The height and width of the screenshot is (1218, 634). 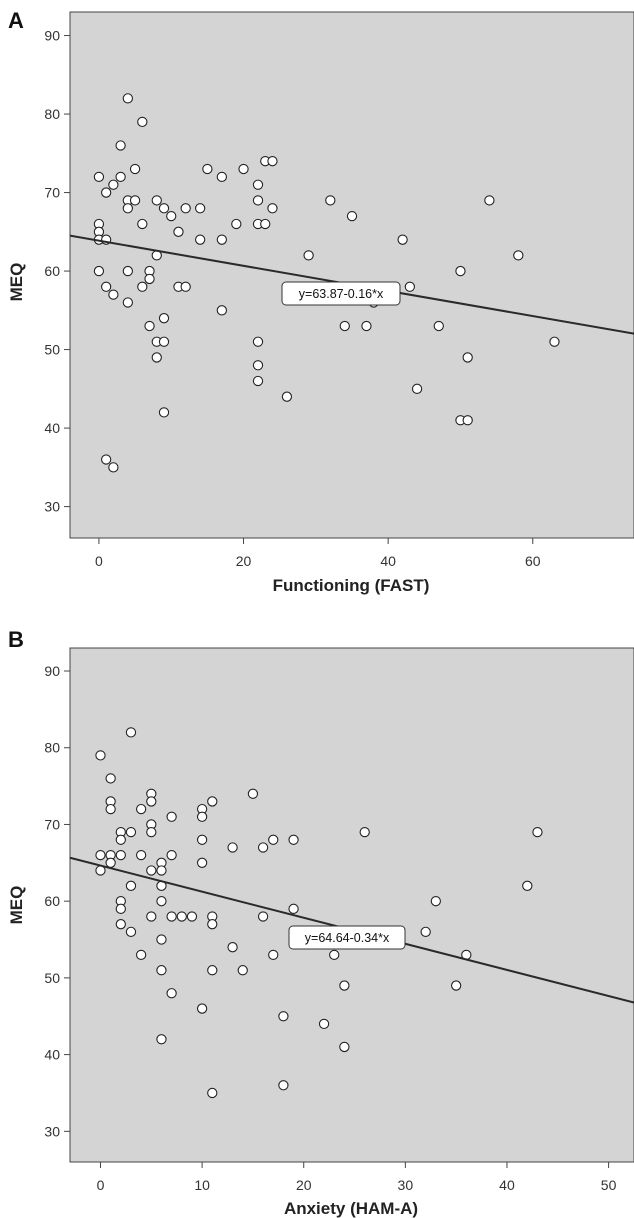 I want to click on panel-b-equation-box: y=64.64-0.34*x, so click(x=347, y=937).